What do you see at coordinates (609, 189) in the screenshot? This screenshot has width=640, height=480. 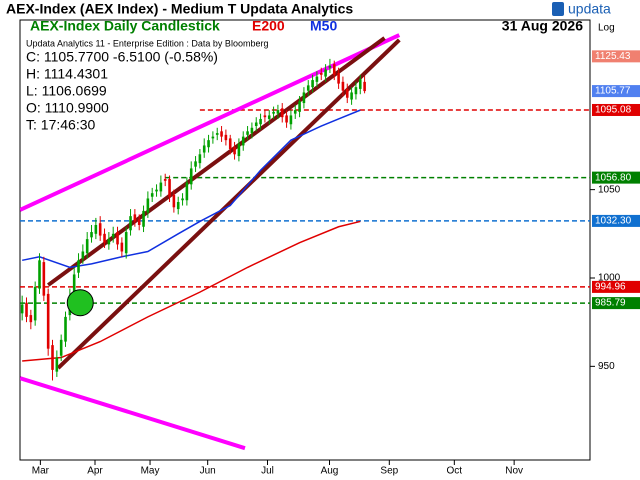 I see `y-tick-label: 1050` at bounding box center [609, 189].